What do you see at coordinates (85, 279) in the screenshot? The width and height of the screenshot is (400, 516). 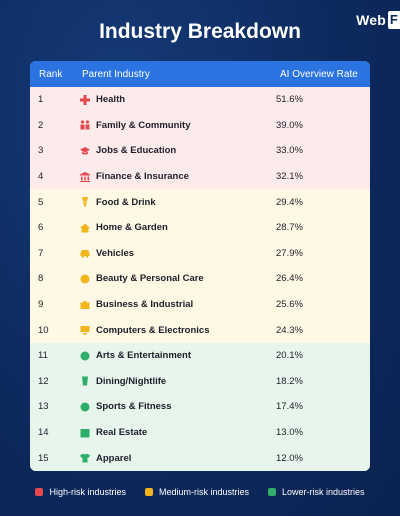 I see `beauty-icon` at bounding box center [85, 279].